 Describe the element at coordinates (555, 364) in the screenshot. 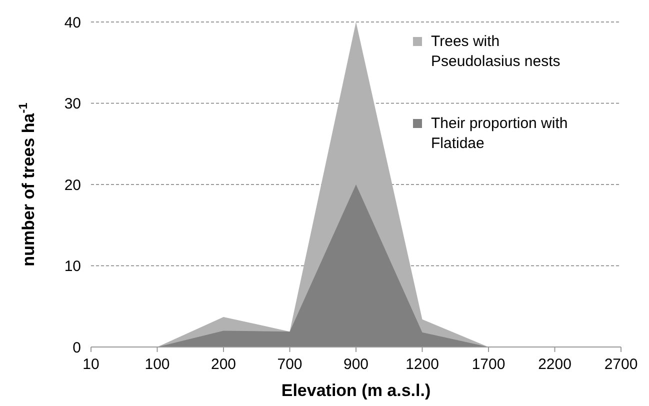

I see `x-tick-label: 2200` at that location.